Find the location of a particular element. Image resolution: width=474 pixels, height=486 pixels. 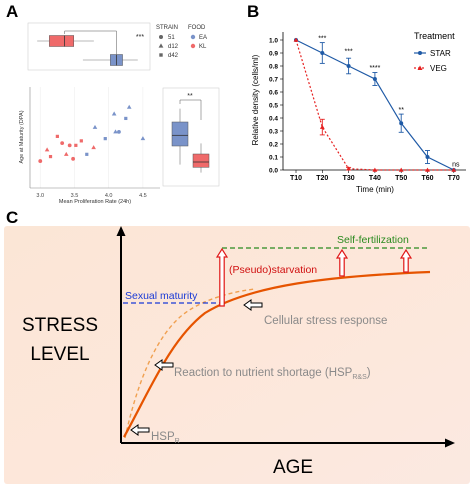

significance-label: ns is located at coordinates (456, 164).